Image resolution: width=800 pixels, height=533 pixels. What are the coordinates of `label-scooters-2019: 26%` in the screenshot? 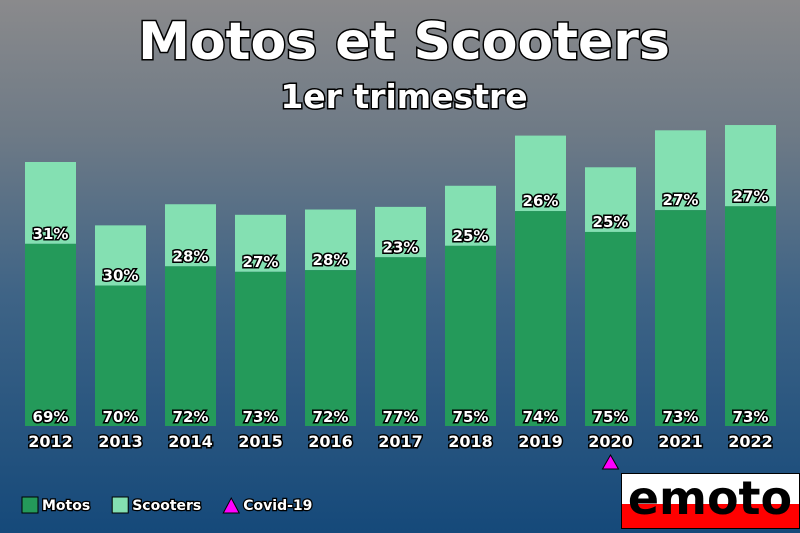 It's located at (541, 201).